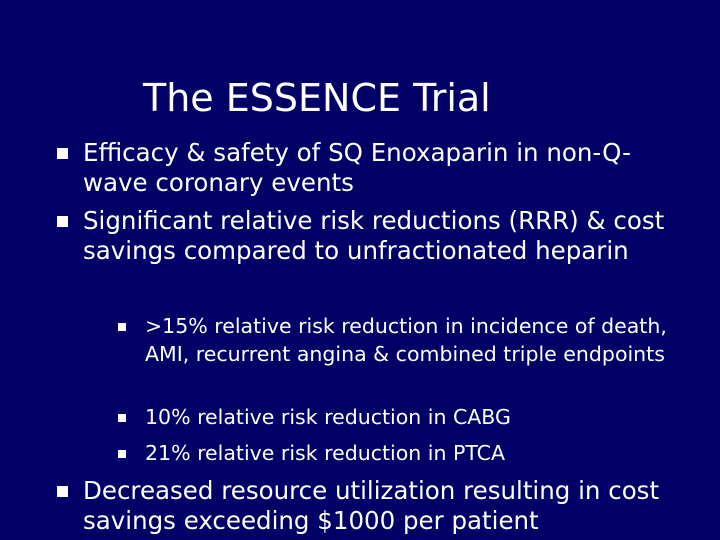  I want to click on sub-bullet-ptca: 21% relative risk reduction in PTCA, so click(411, 453).